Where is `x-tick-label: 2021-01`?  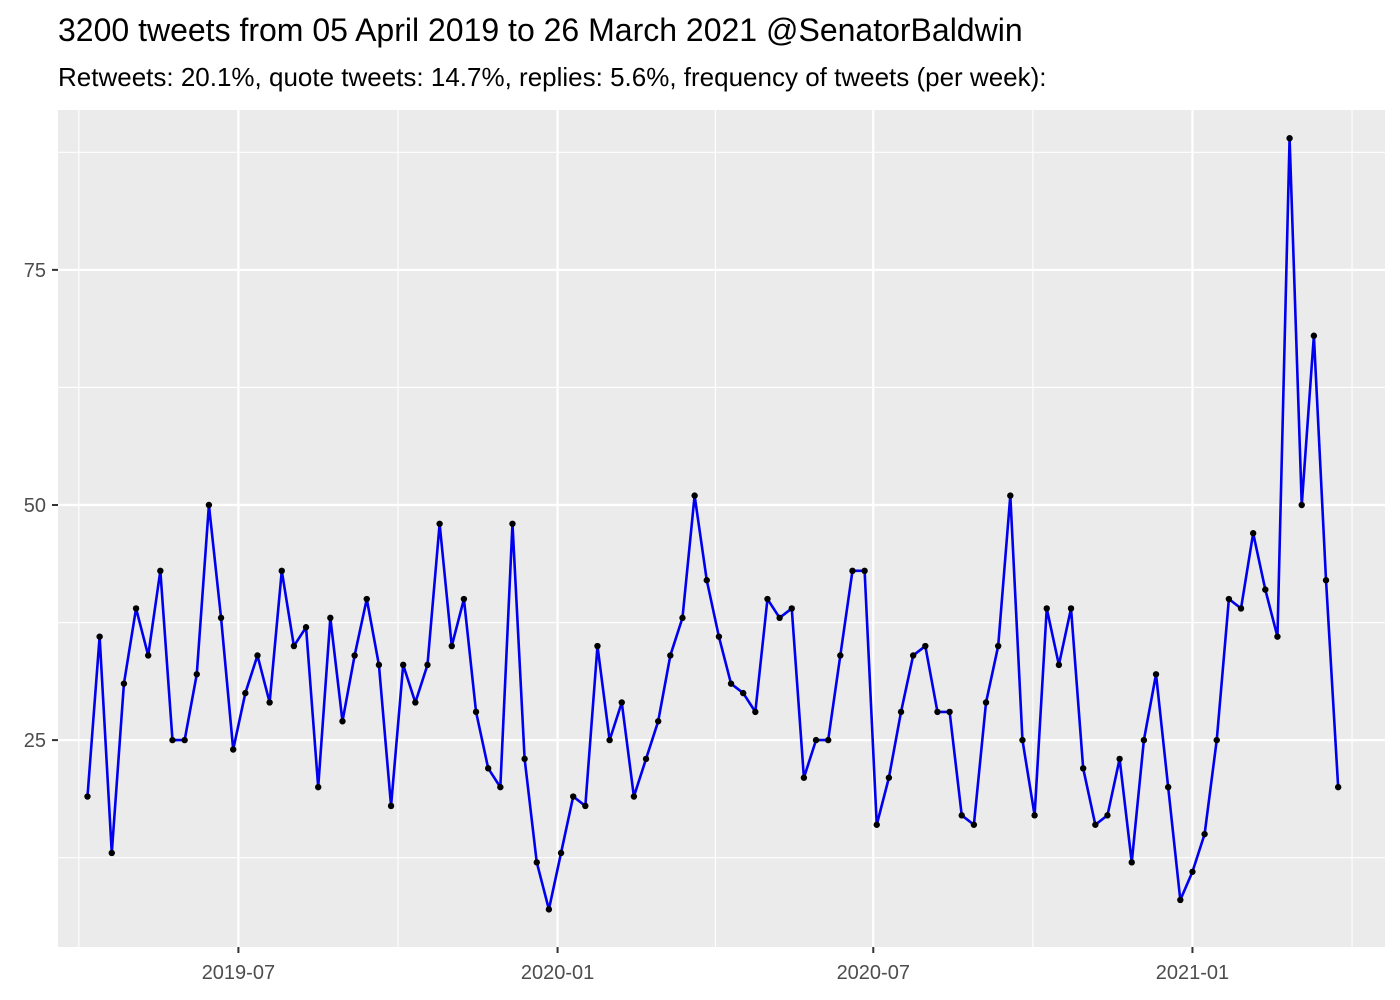
x-tick-label: 2021-01 is located at coordinates (1192, 973).